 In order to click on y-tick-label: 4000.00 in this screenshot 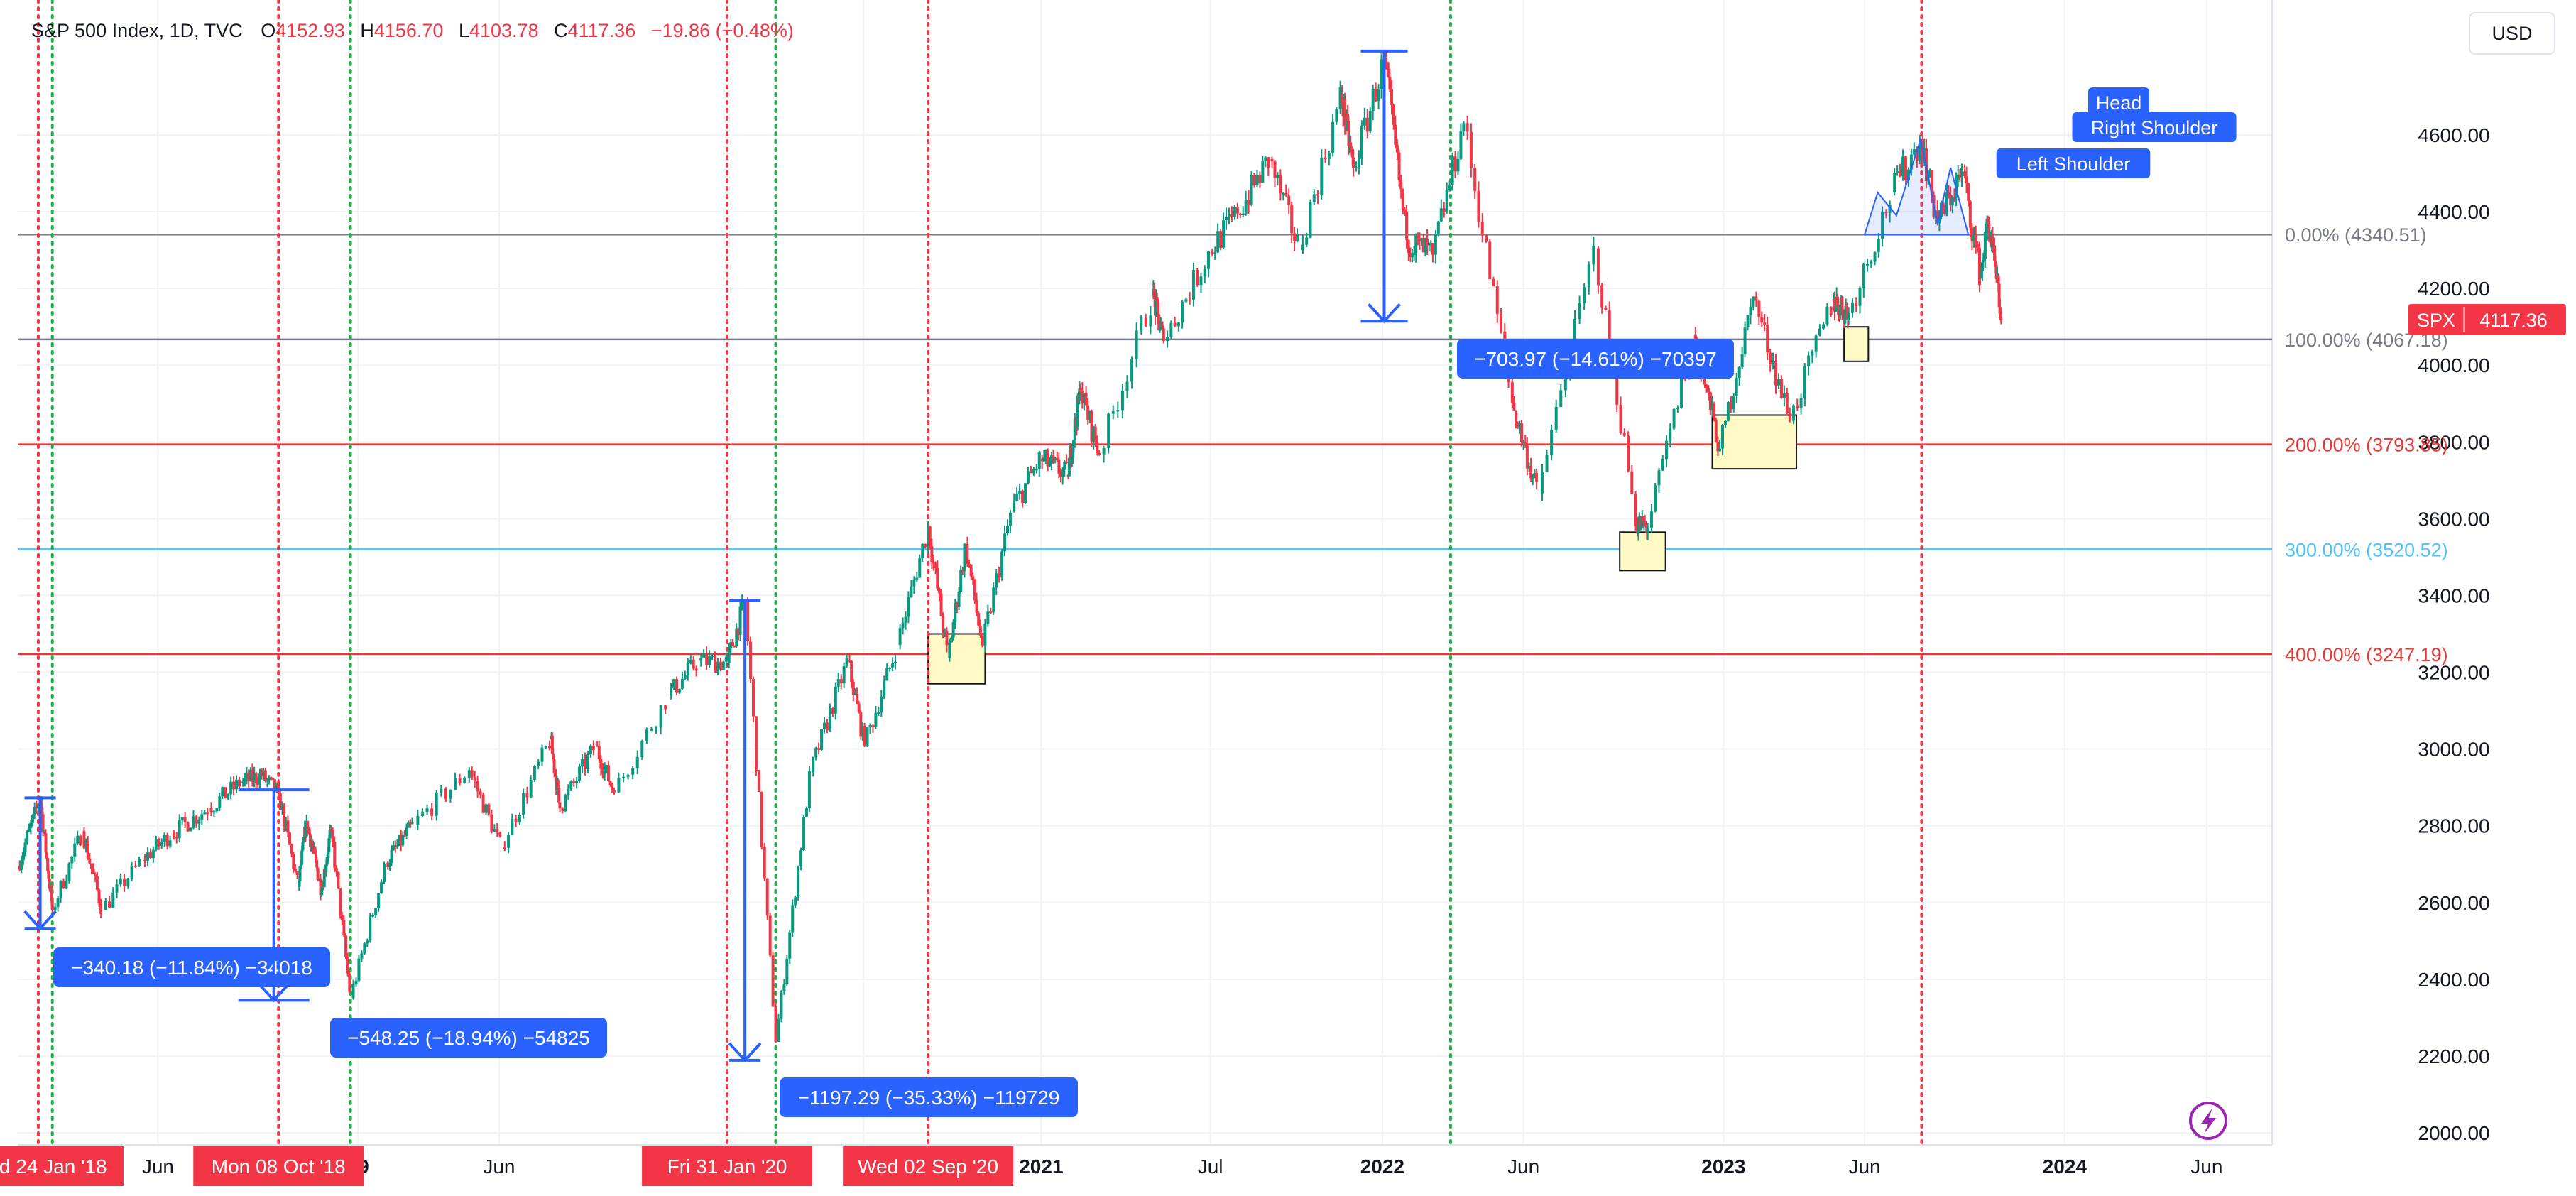, I will do `click(2453, 365)`.